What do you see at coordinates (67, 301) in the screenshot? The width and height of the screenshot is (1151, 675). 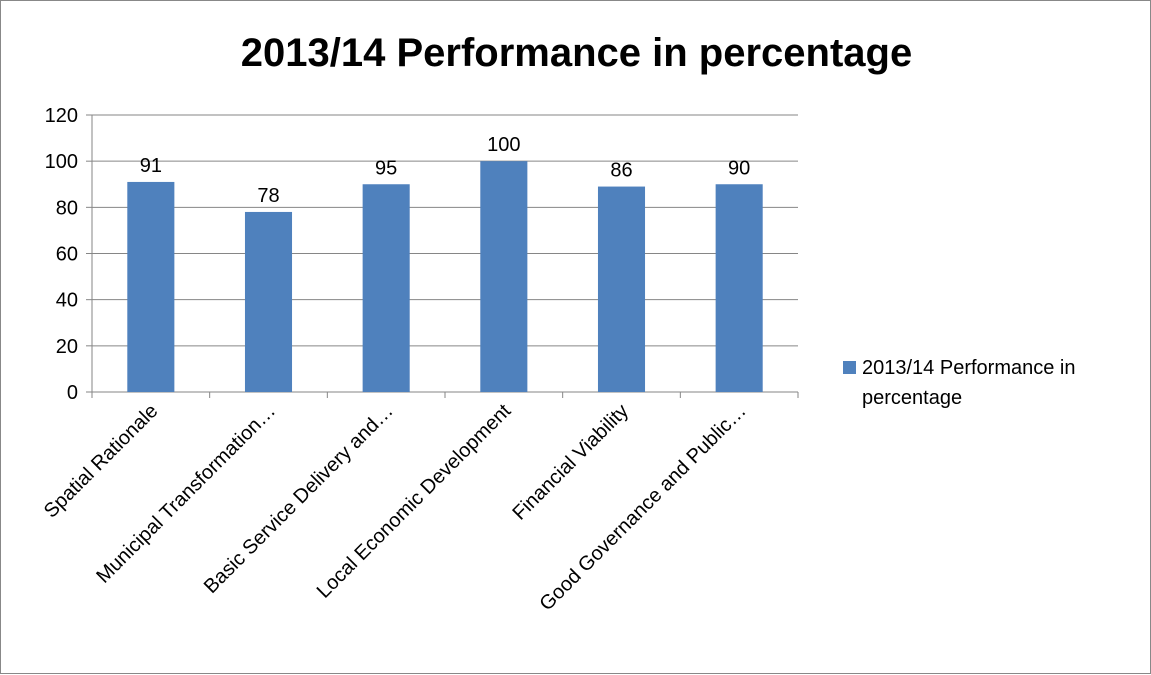 I see `y-tick-label: 40` at bounding box center [67, 301].